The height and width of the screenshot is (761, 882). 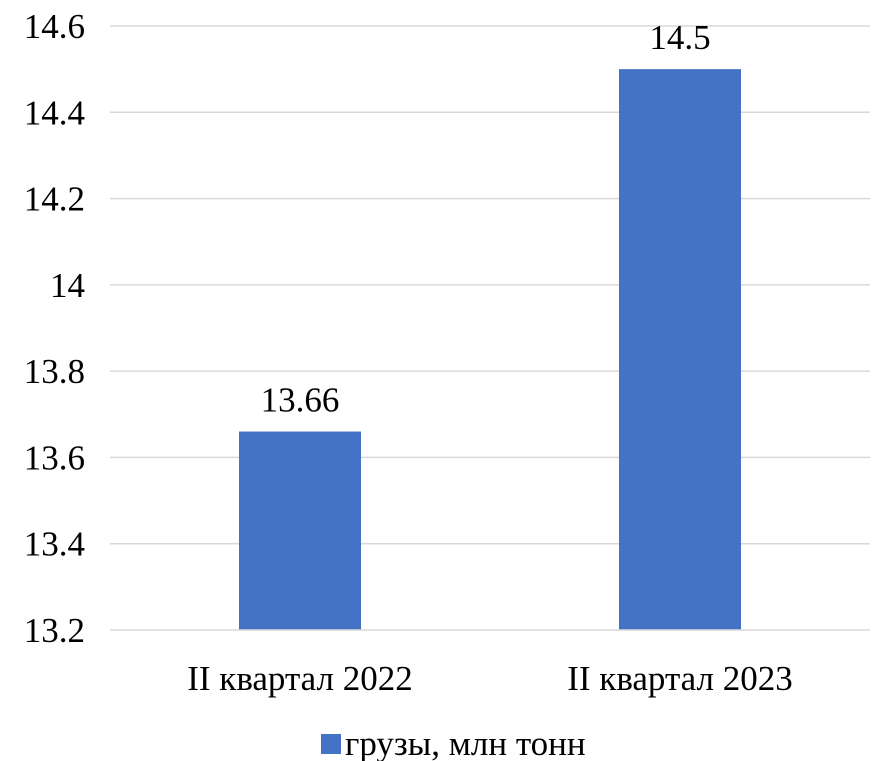 I want to click on y-tick-label: 14.6, so click(x=54, y=26).